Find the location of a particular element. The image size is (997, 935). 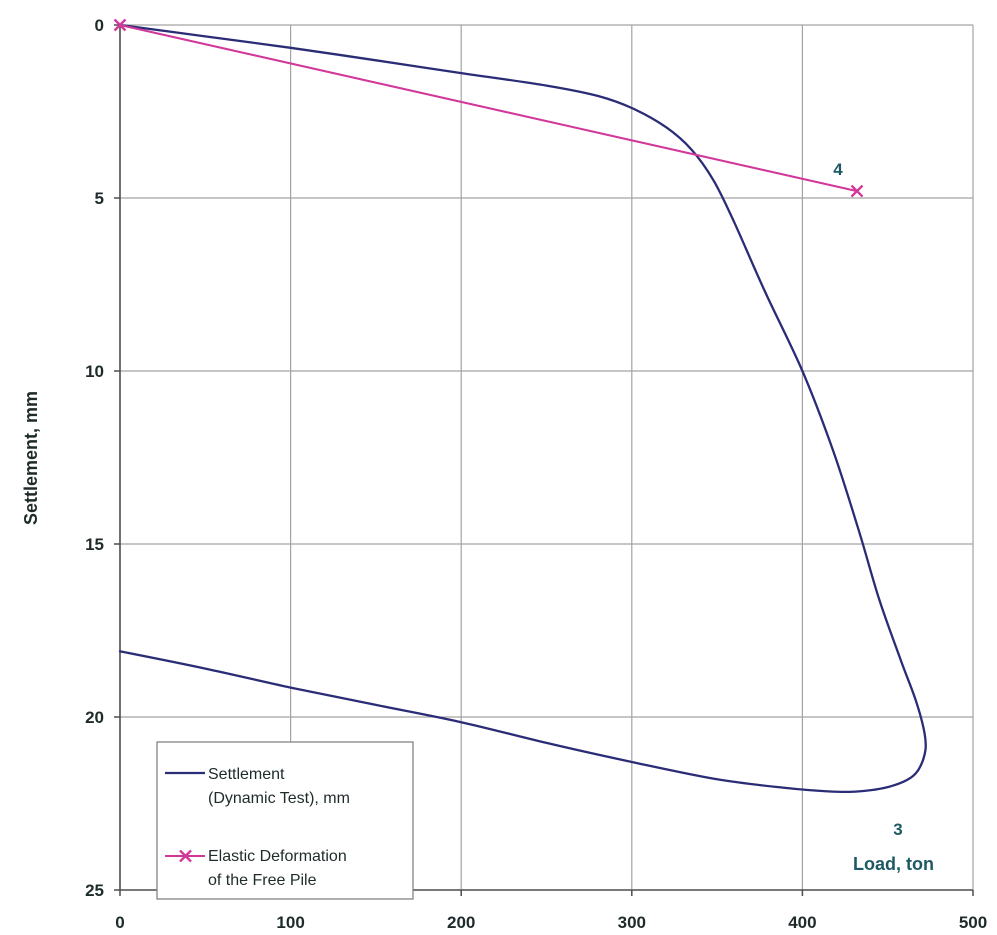

x-tick-label: 400 is located at coordinates (802, 922).